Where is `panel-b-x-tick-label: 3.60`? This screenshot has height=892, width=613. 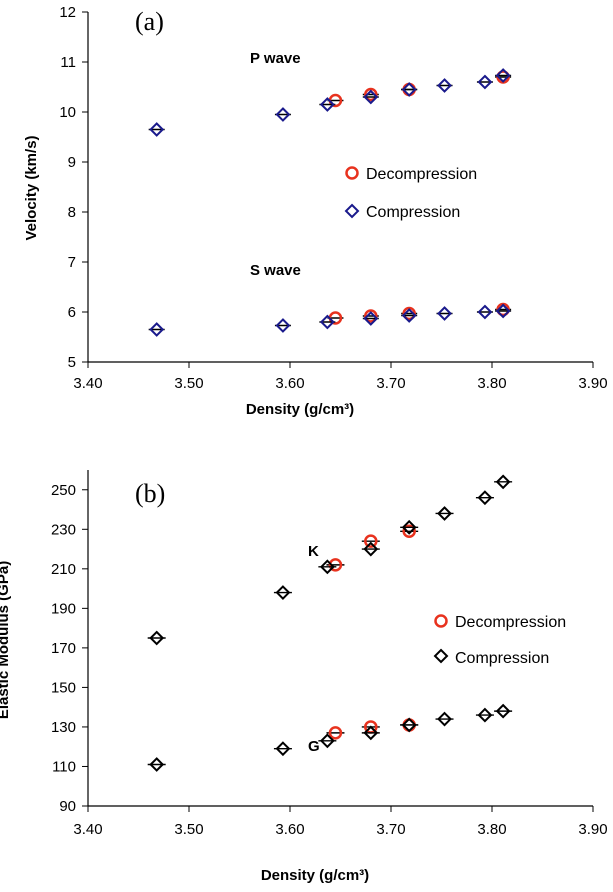 panel-b-x-tick-label: 3.60 is located at coordinates (289, 829).